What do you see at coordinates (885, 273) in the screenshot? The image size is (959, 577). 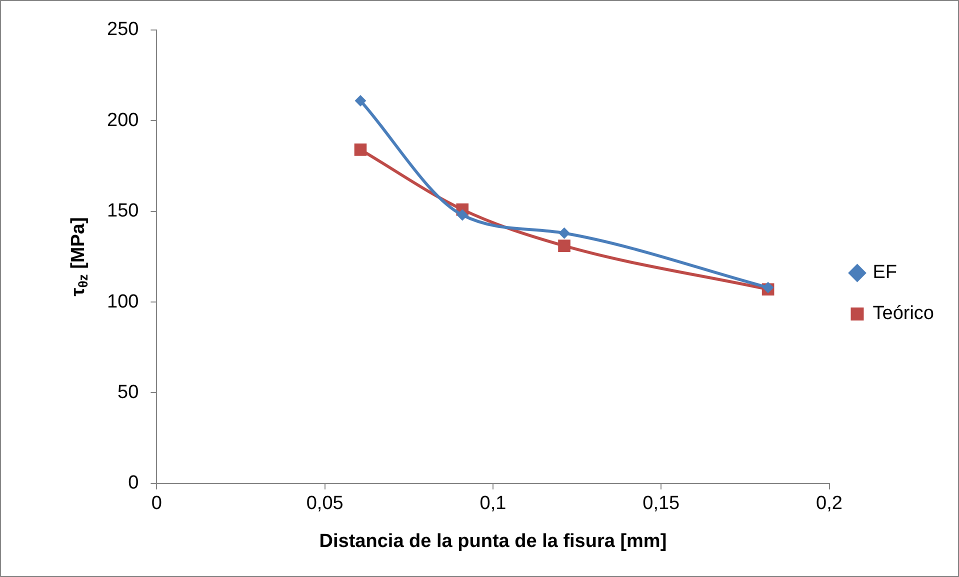 I see `legend-label: EF` at bounding box center [885, 273].